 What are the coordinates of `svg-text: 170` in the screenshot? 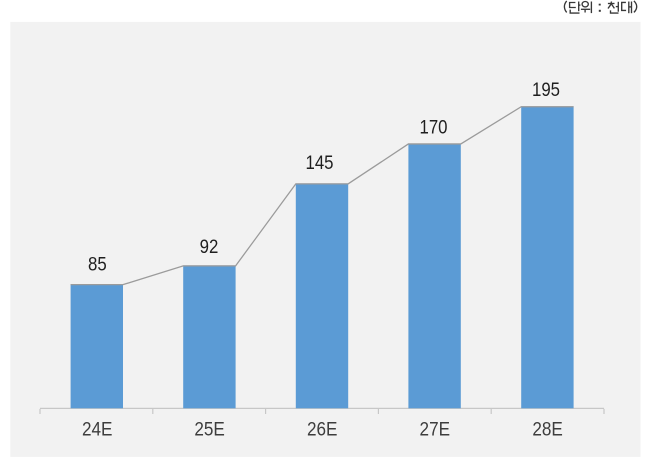 It's located at (434, 128).